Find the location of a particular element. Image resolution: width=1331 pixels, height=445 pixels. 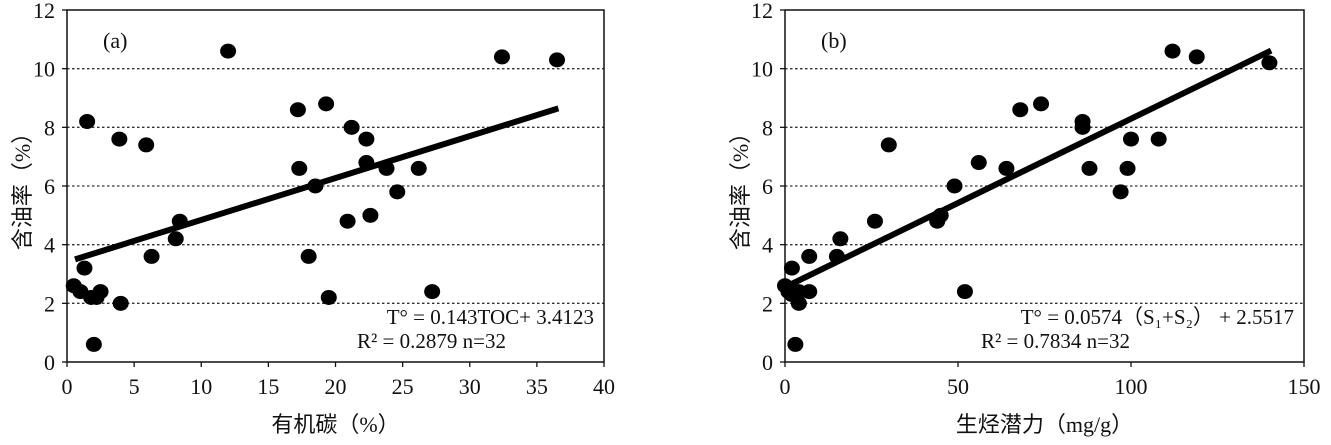

x-tick-label: 150 is located at coordinates (1304, 386).